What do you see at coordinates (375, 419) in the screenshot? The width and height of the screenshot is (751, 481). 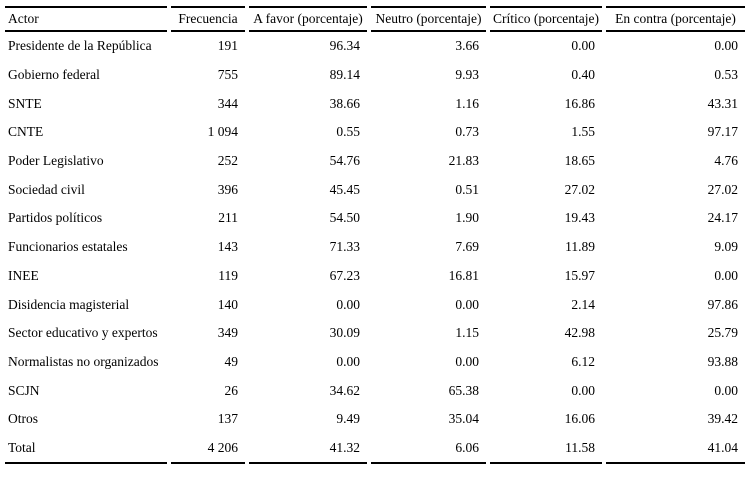 I see `table-row: Otros 137 9.49 35.04 16.06 39.42` at bounding box center [375, 419].